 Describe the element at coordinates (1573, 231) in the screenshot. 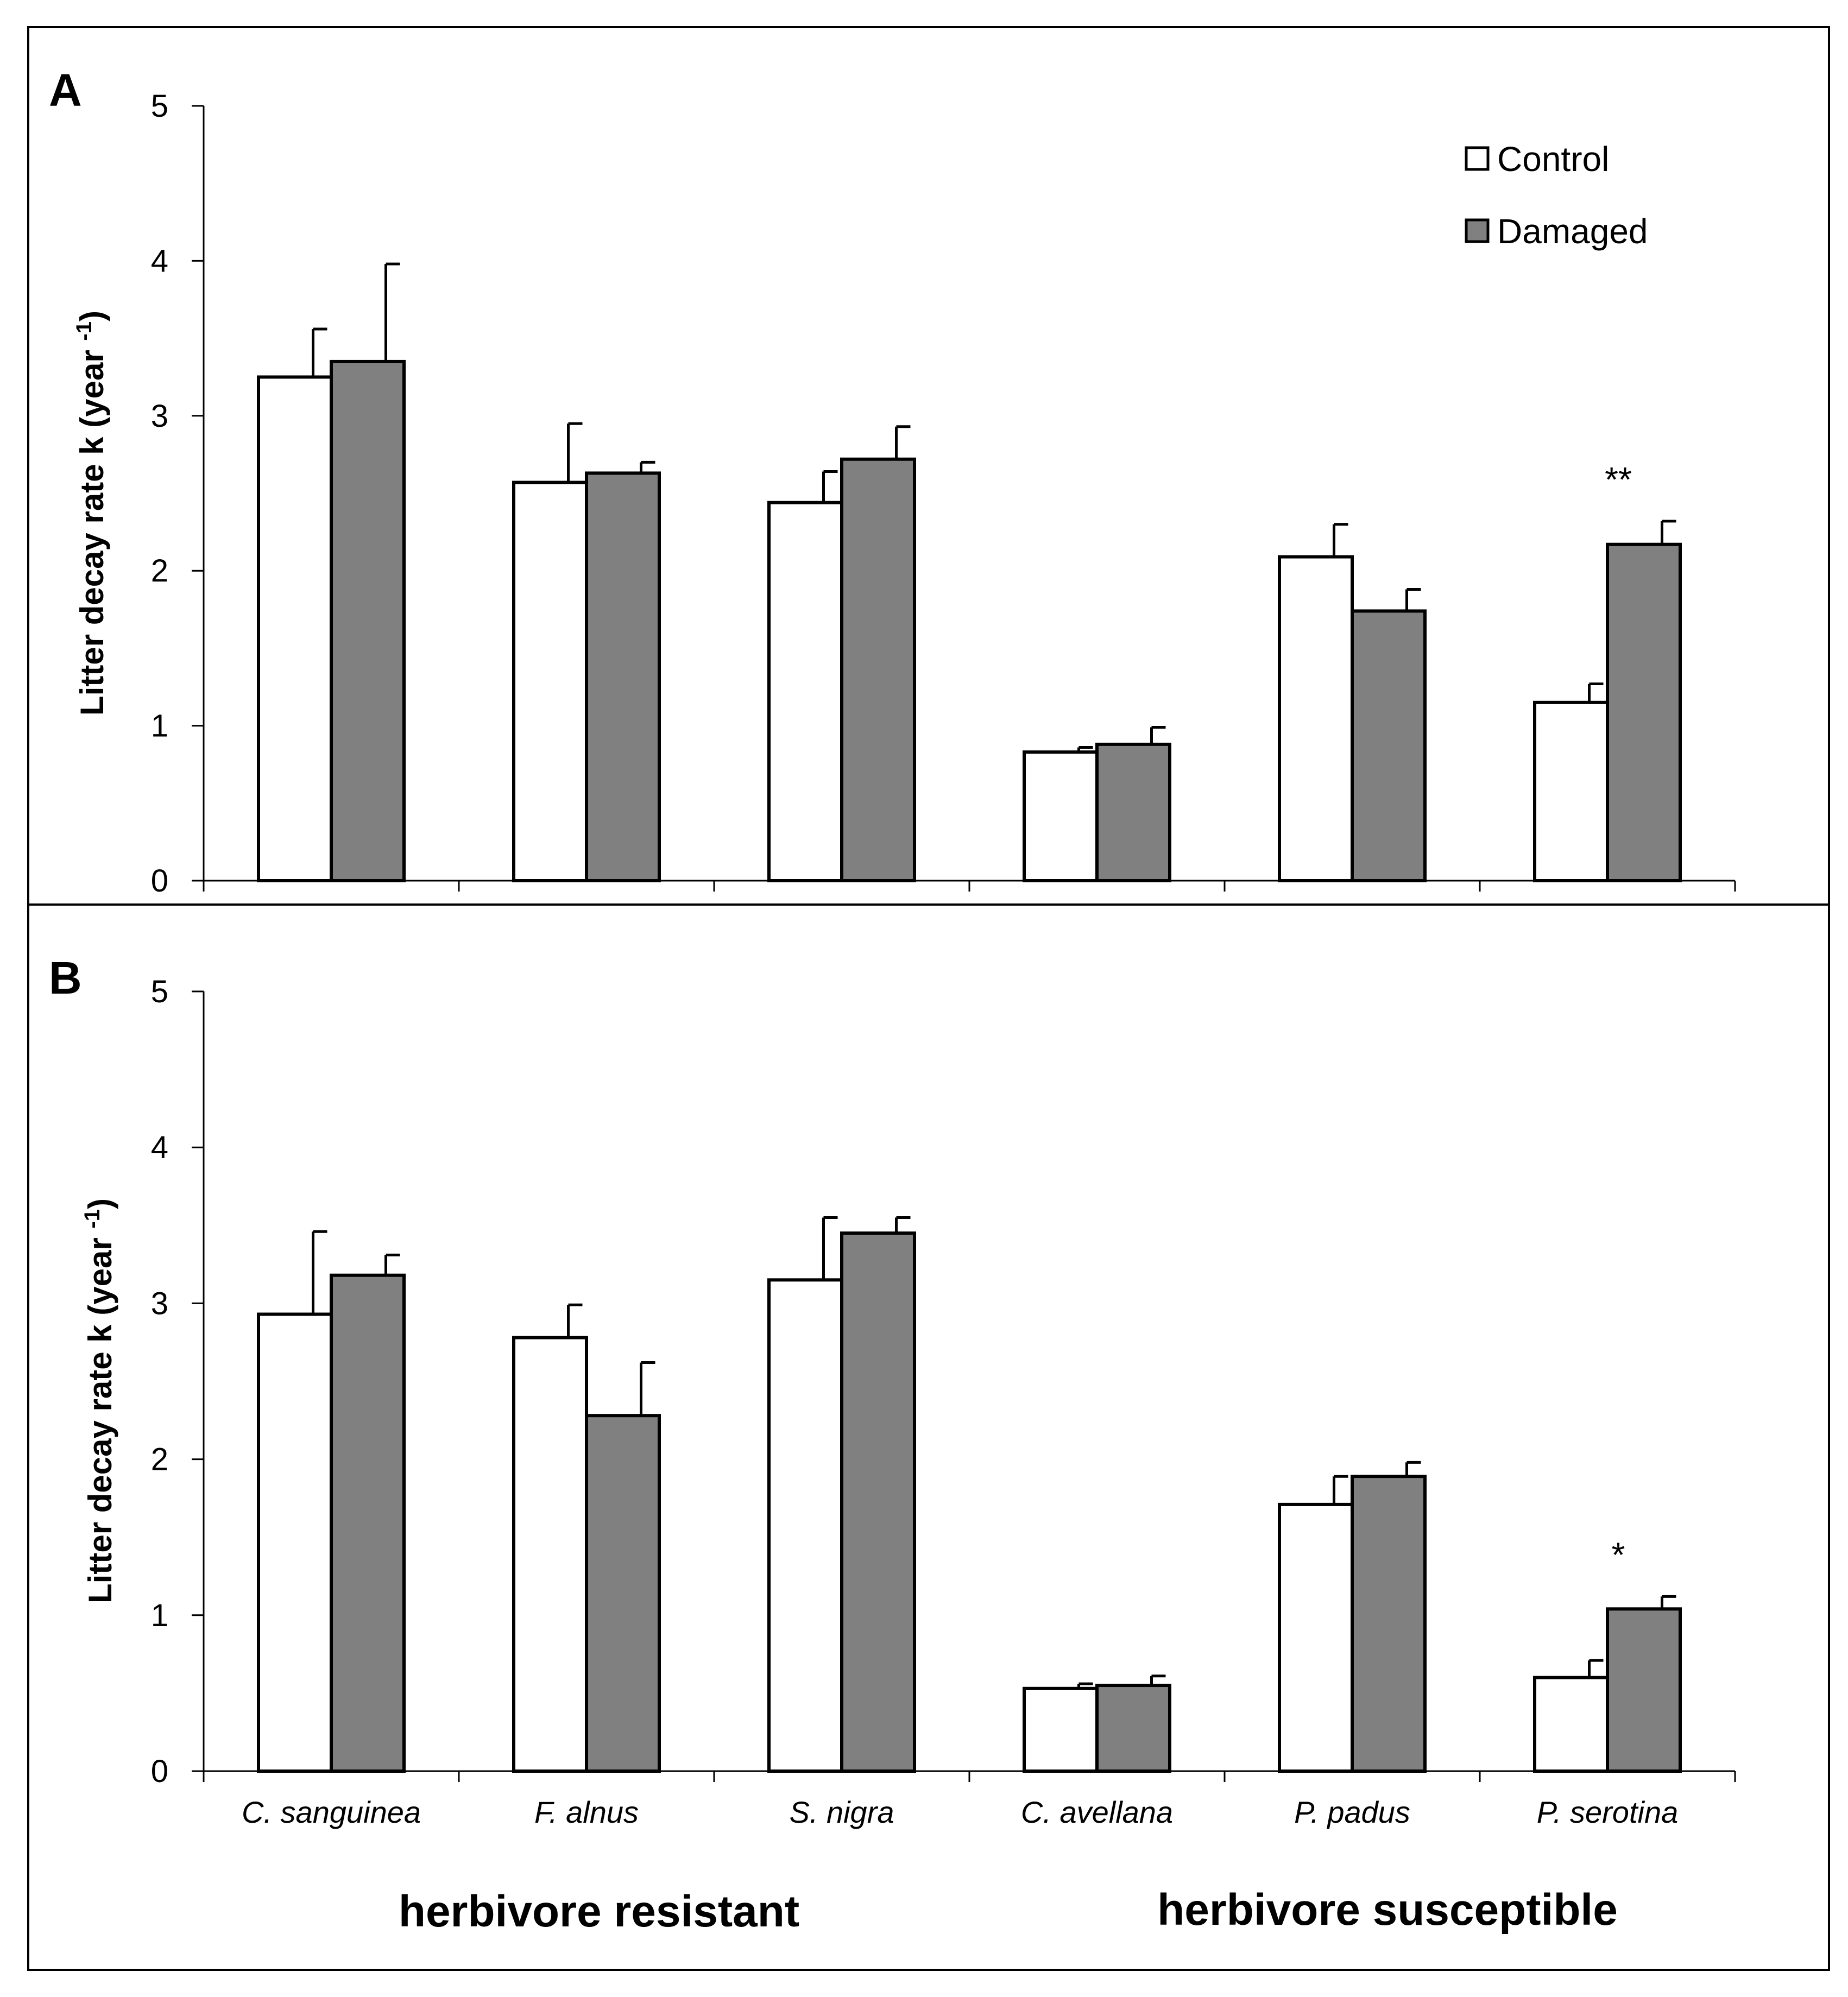

I see `legend-label-damaged: Damaged` at that location.